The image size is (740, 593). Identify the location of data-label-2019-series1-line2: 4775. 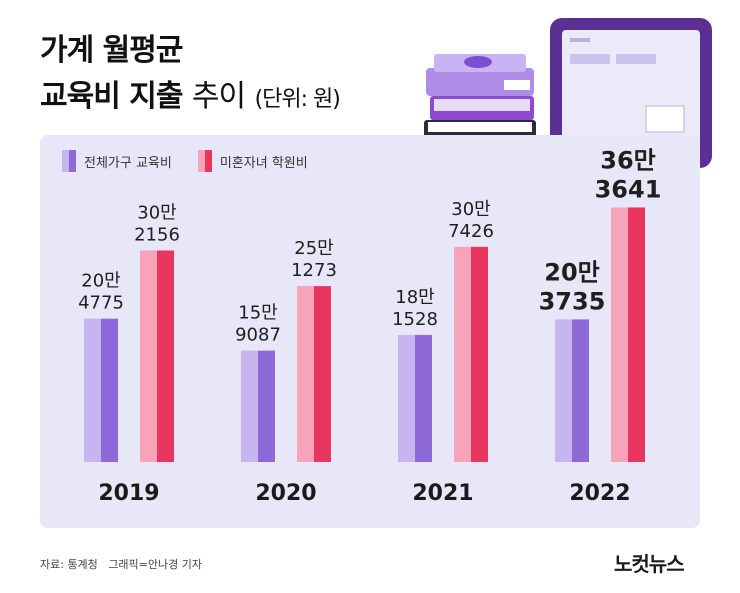
(101, 303).